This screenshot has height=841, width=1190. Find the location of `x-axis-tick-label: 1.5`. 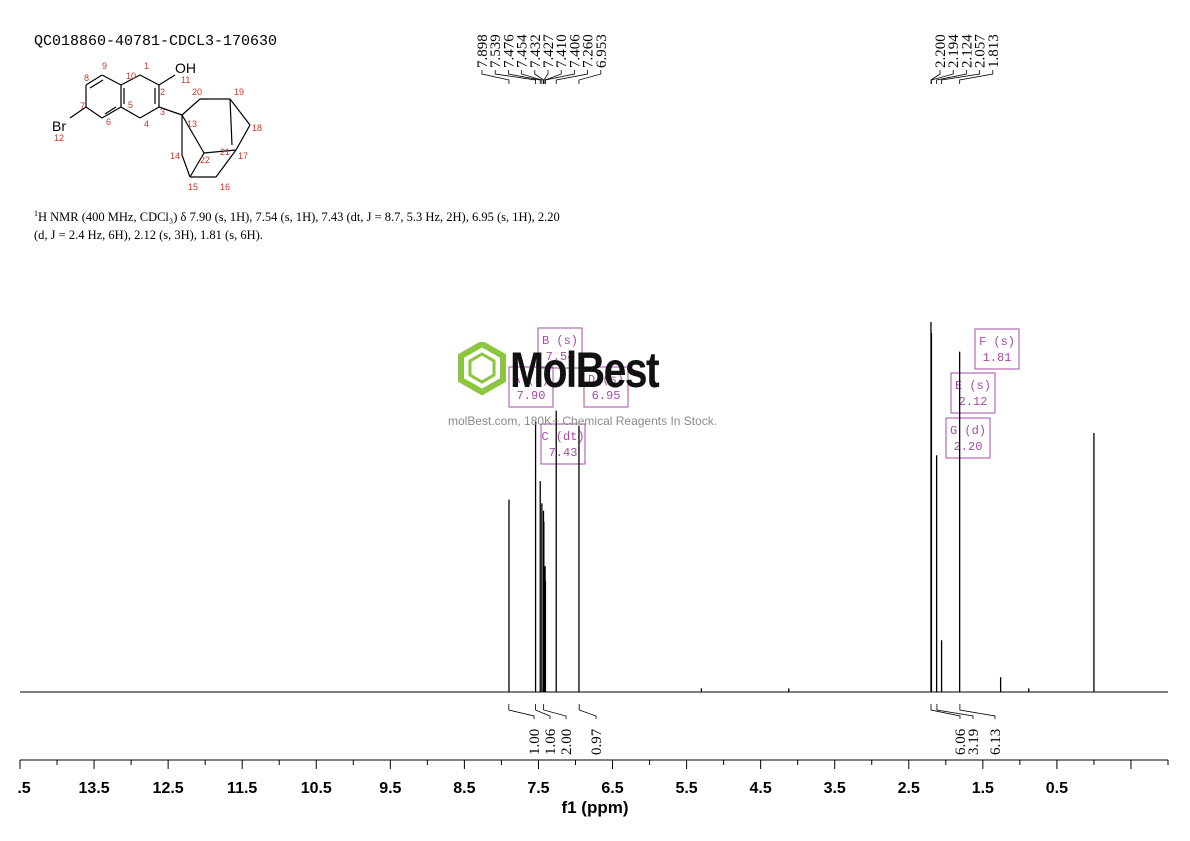

x-axis-tick-label: 1.5 is located at coordinates (983, 788).